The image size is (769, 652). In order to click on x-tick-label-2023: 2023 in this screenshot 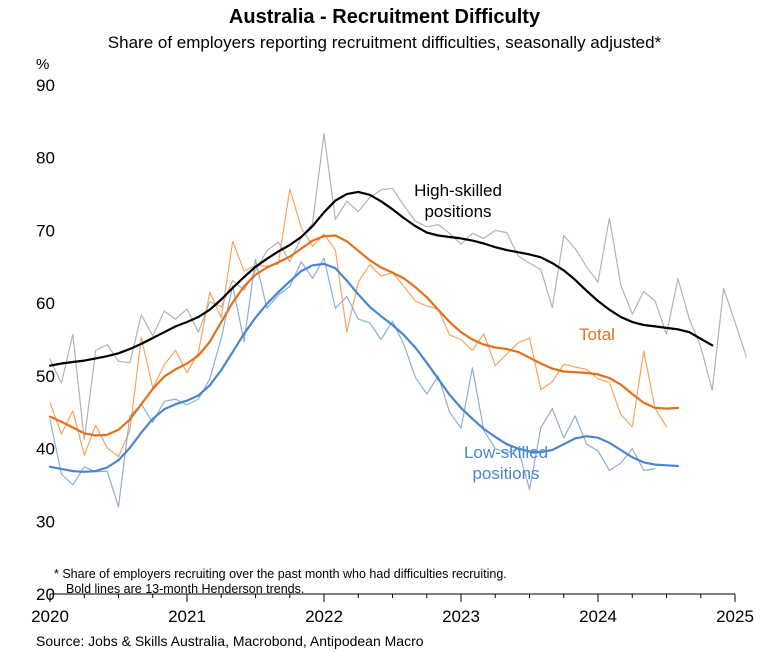, I will do `click(461, 616)`.